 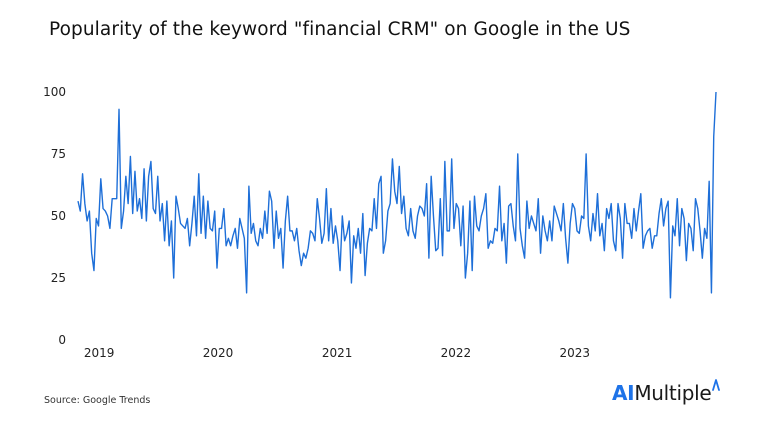 I want to click on x-tick-label: 2020, so click(x=218, y=353).